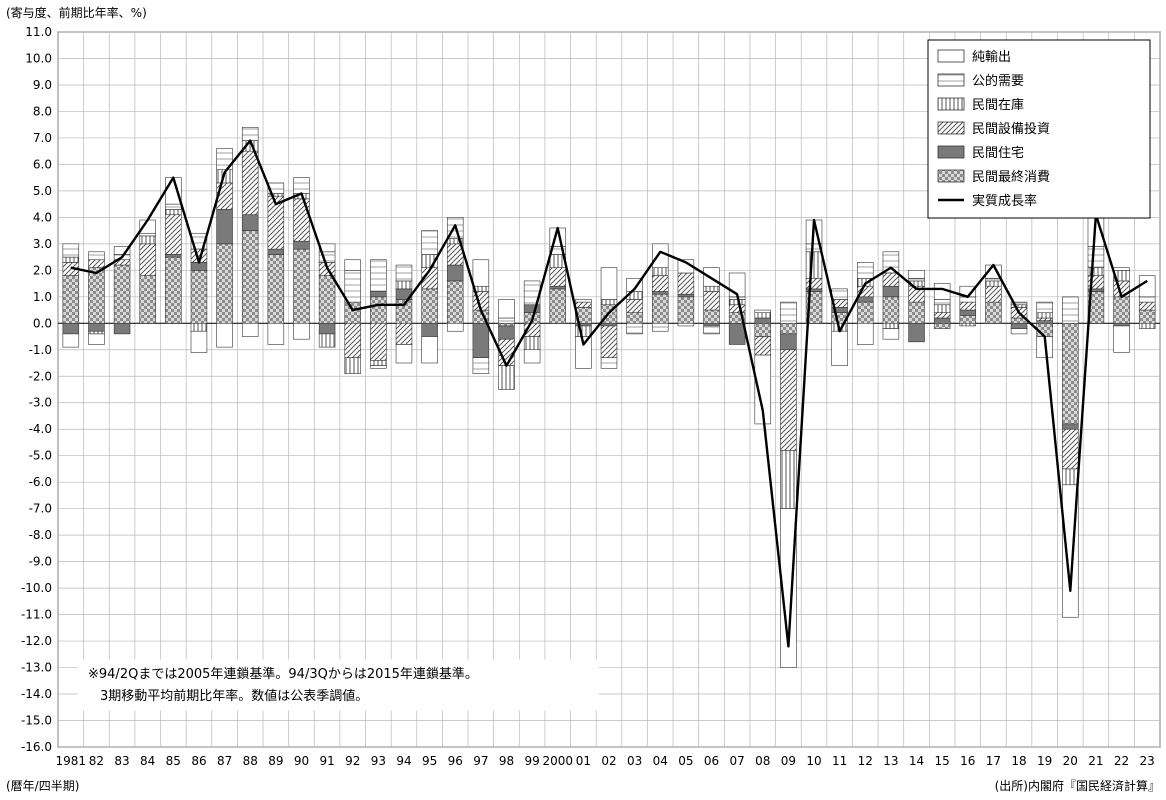 The height and width of the screenshot is (800, 1166). What do you see at coordinates (36, 615) in the screenshot?
I see `y-tick-label: -11.0` at bounding box center [36, 615].